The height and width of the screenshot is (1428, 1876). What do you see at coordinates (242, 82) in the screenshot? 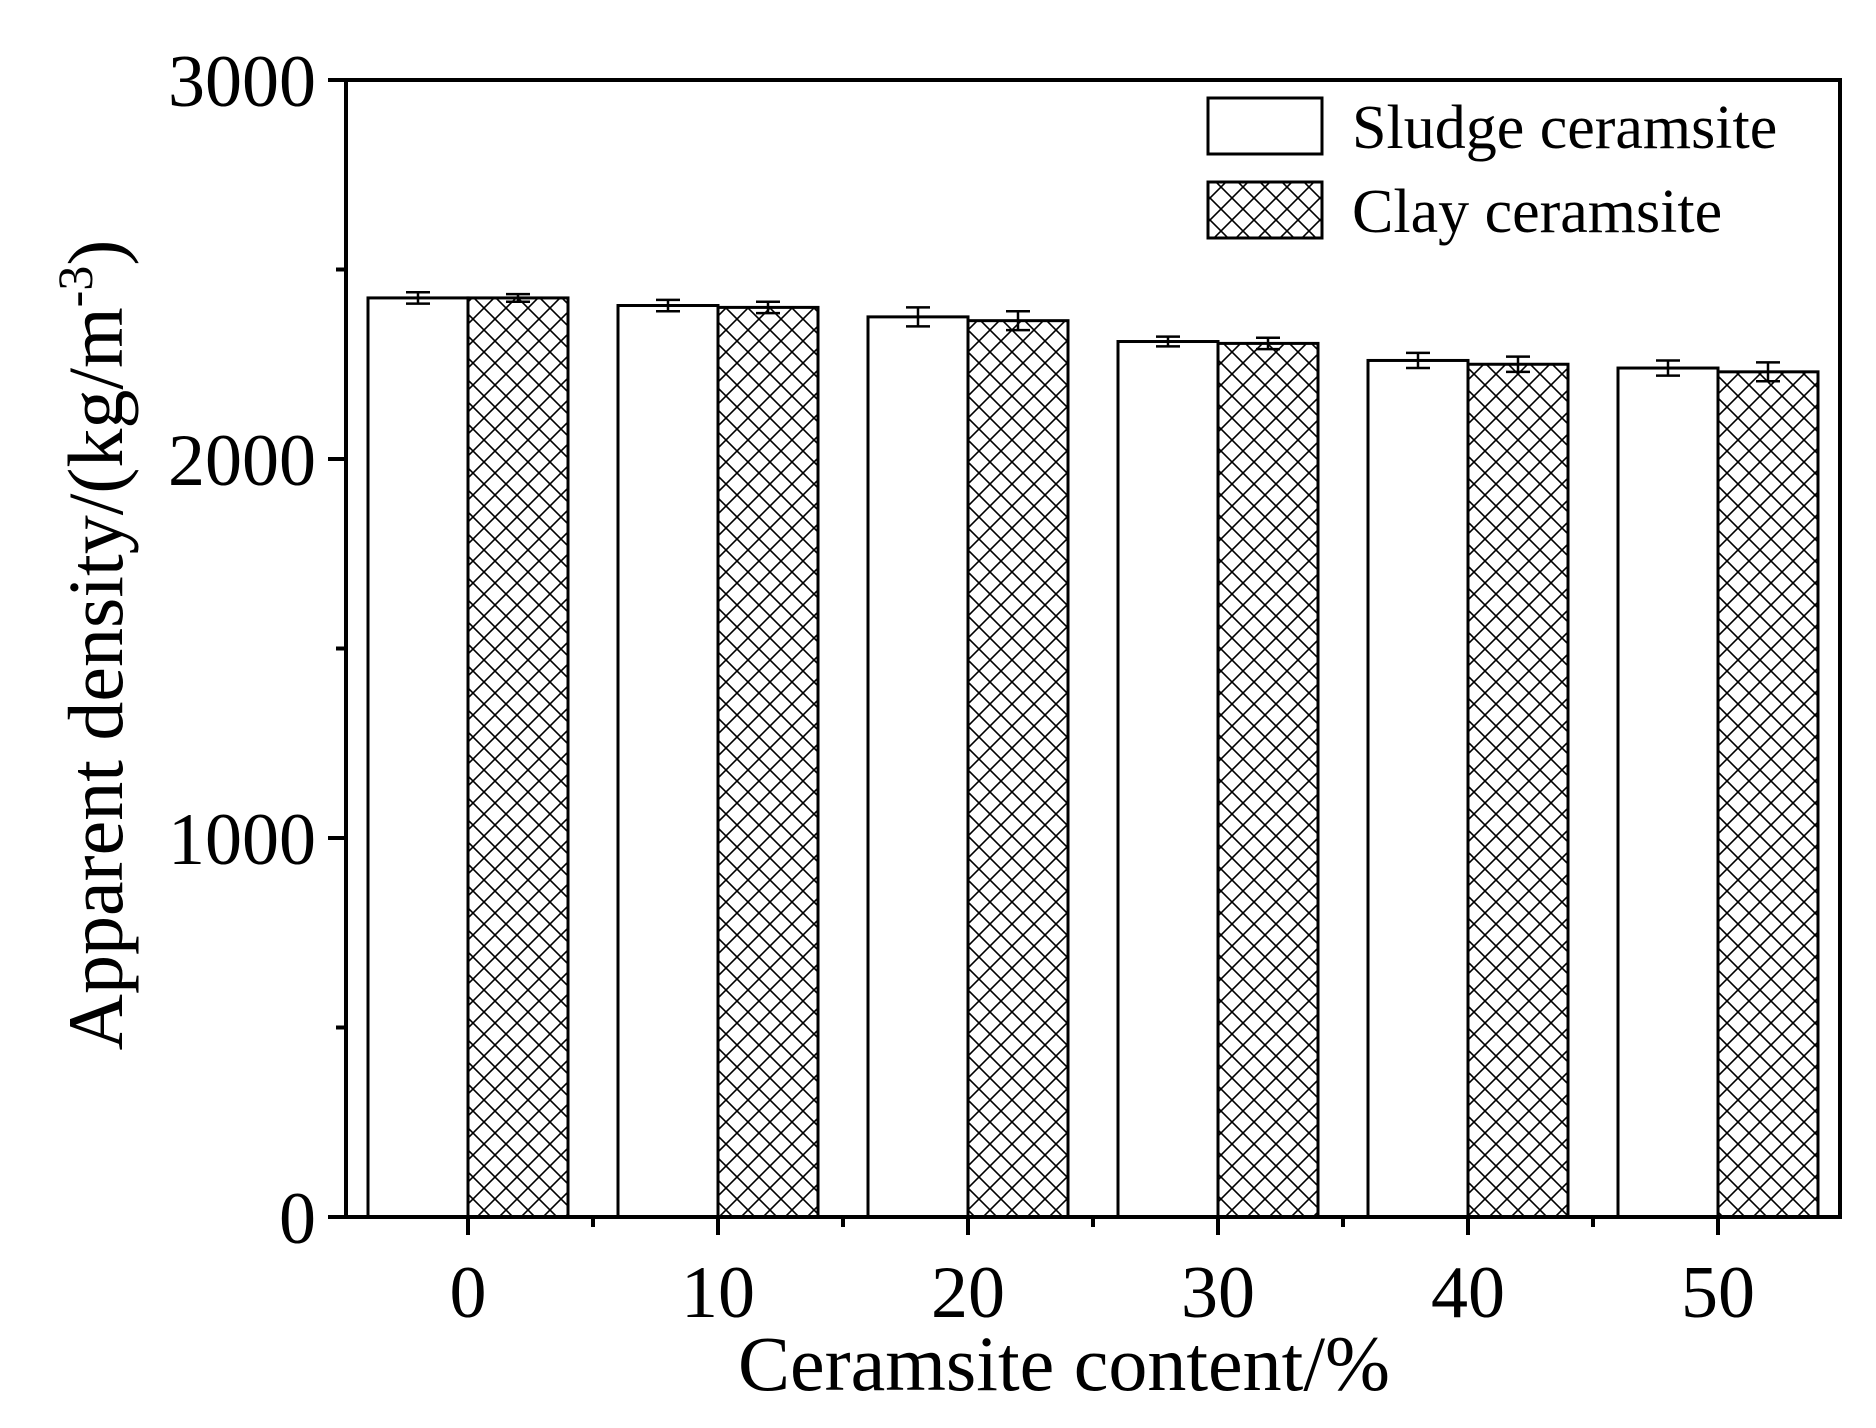
I see `y-tick-label-3000: 3000` at bounding box center [242, 82].